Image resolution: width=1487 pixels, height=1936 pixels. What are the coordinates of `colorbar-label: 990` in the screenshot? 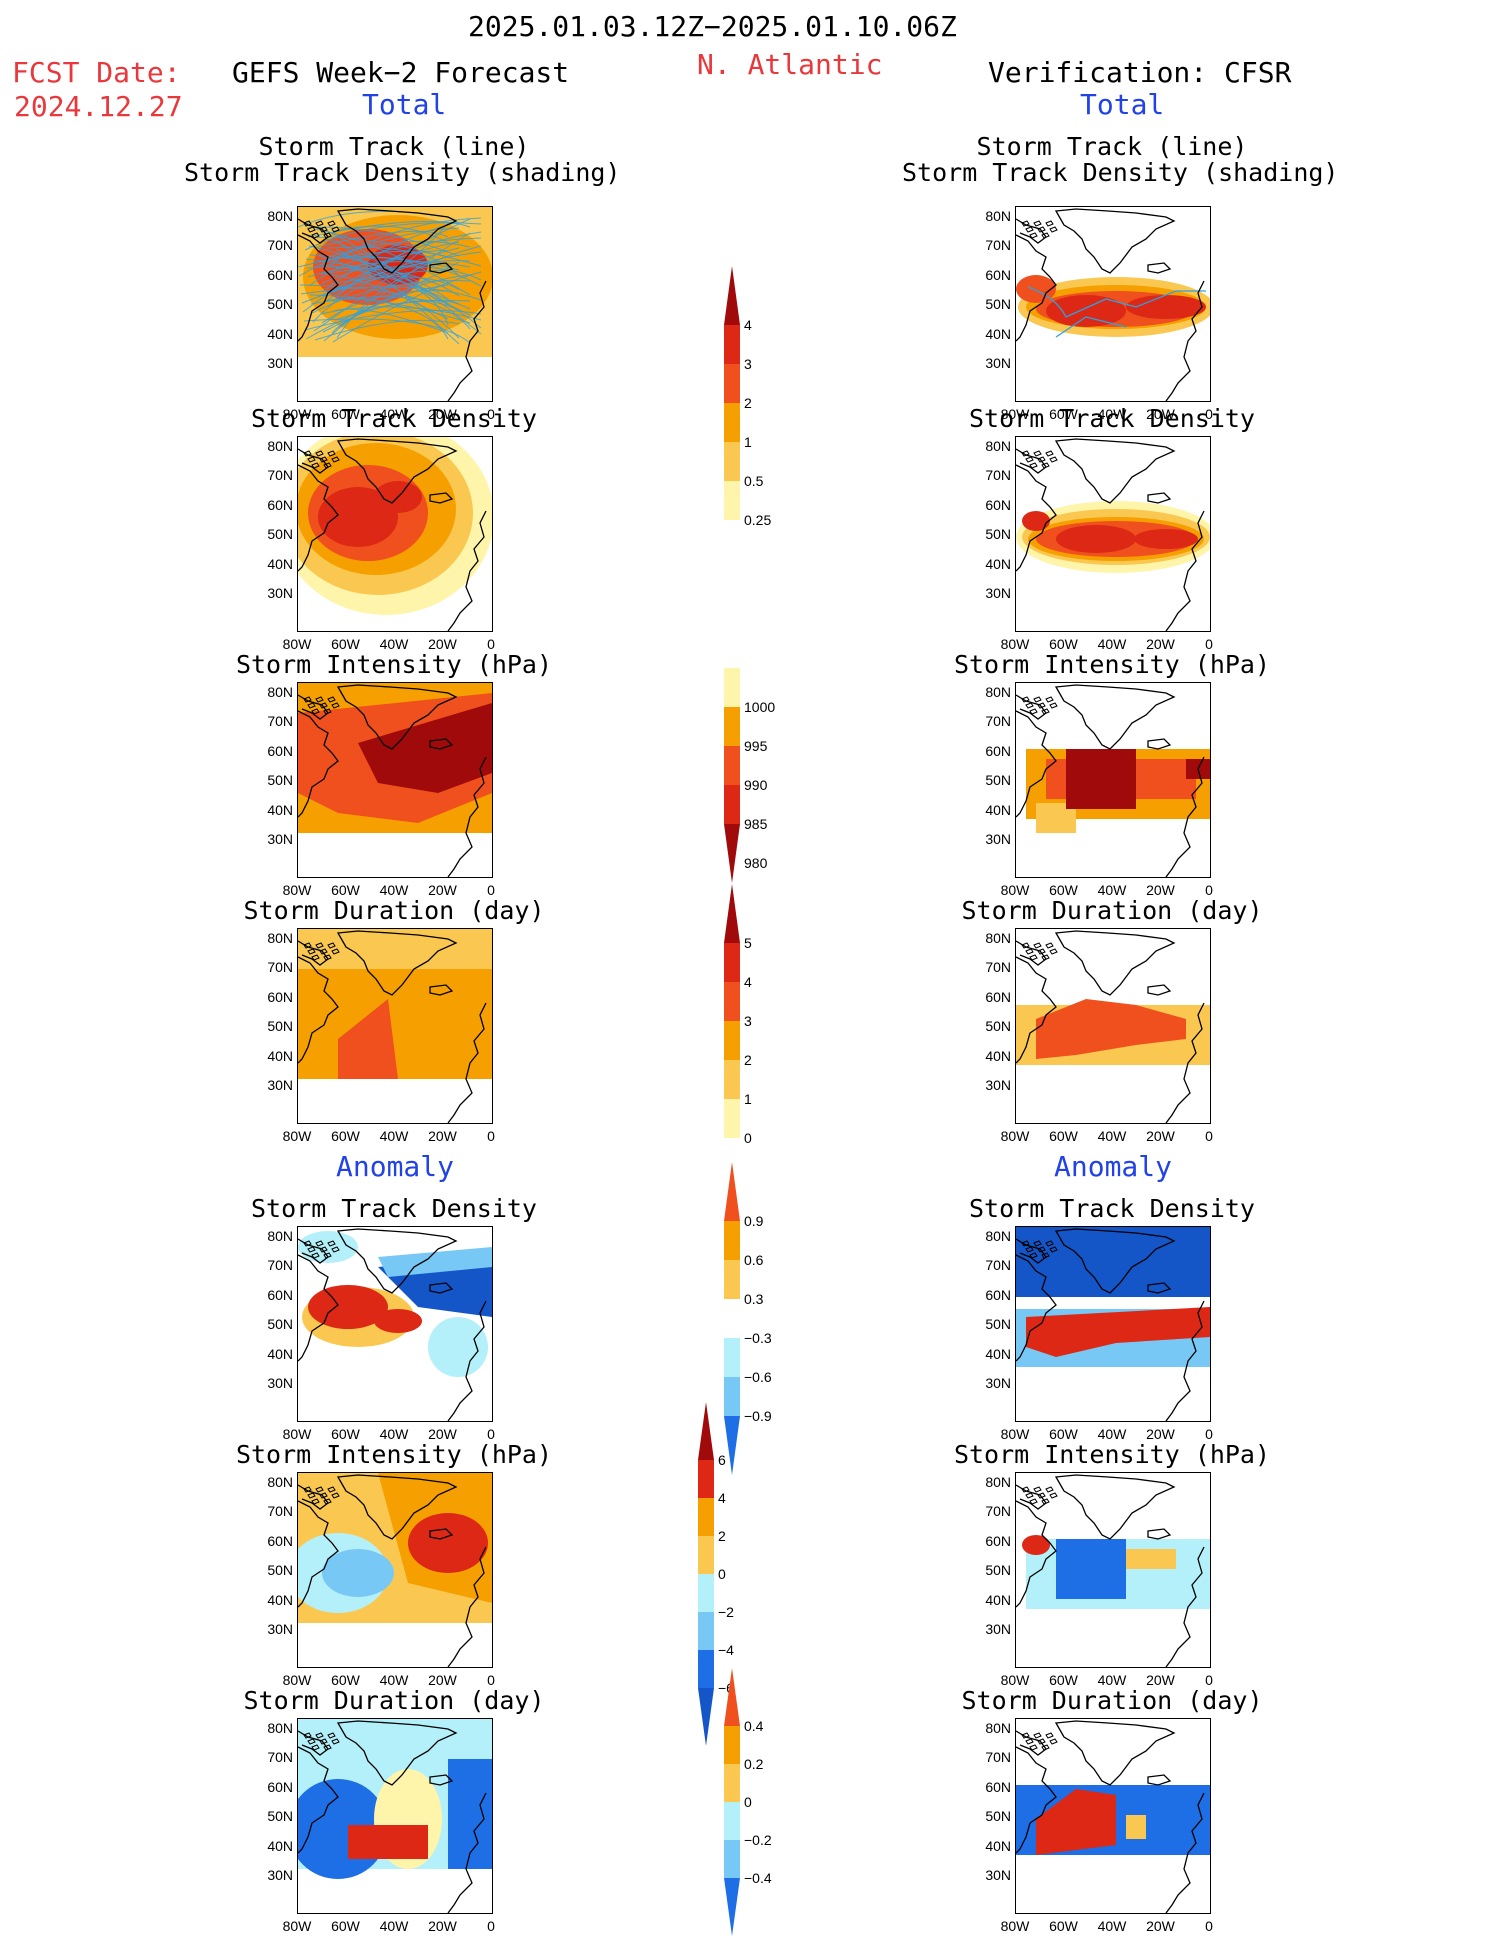 It's located at (756, 785).